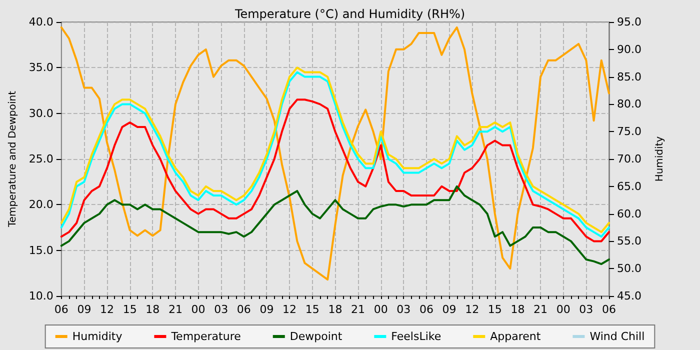  Describe the element at coordinates (629, 77) in the screenshot. I see `y2-tick-label: 85.0` at that location.